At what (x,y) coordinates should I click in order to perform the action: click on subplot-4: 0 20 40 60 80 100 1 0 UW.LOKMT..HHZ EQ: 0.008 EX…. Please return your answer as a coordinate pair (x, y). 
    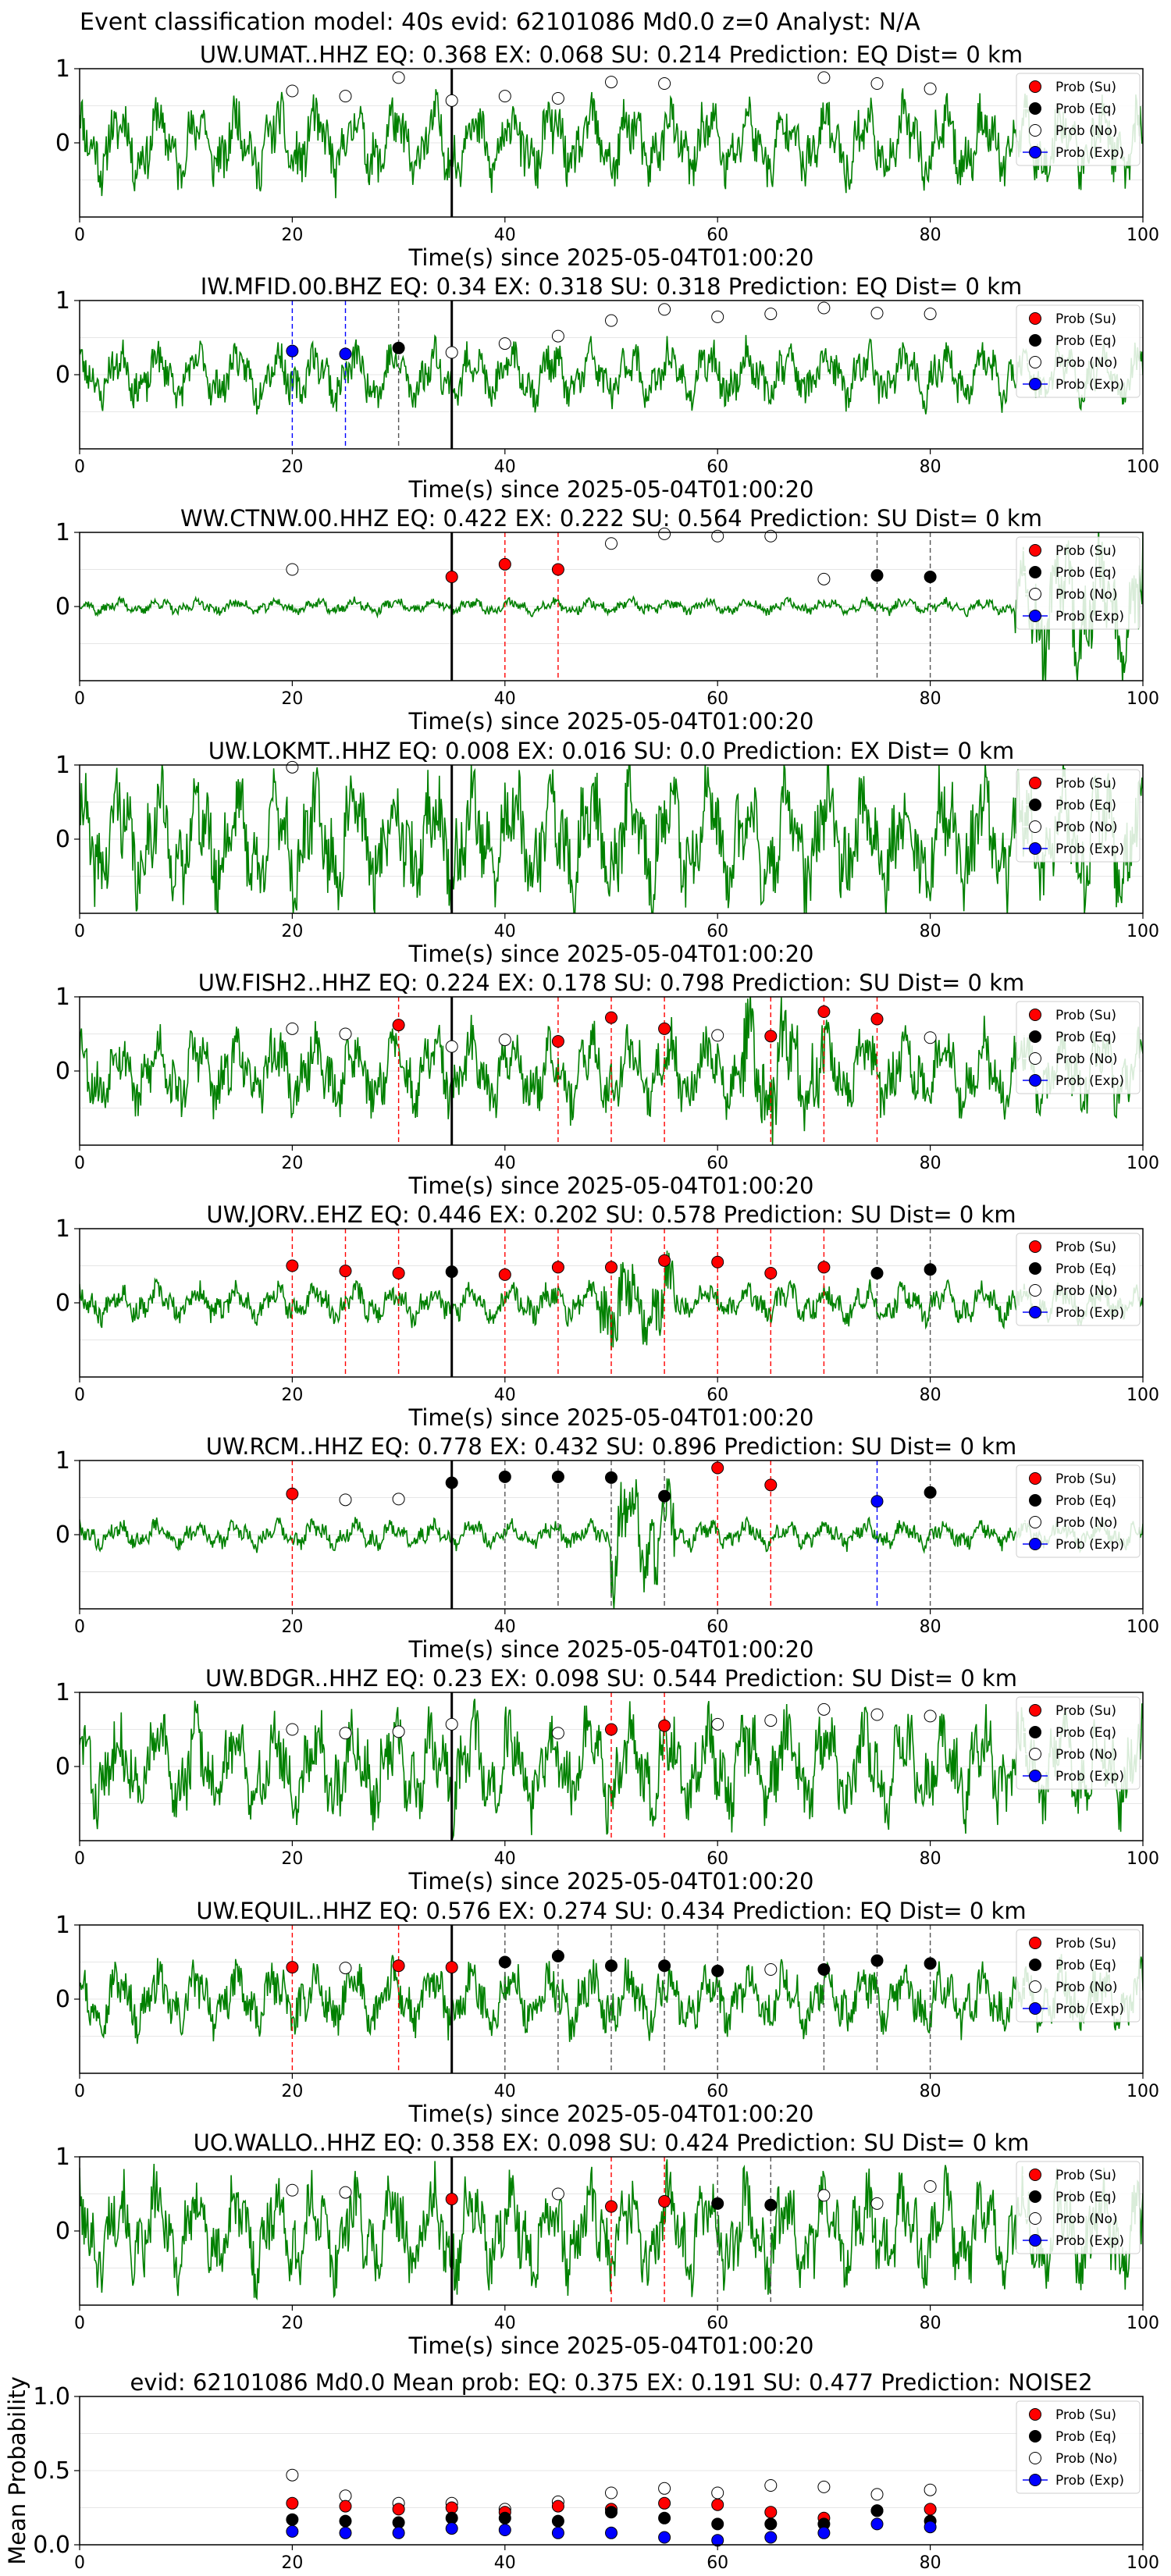
    Looking at the image, I should click on (607, 852).